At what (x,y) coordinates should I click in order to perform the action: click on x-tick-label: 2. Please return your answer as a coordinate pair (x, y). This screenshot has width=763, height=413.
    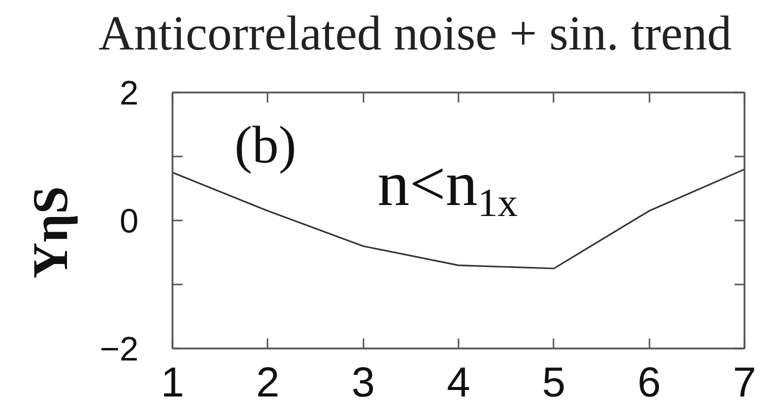
    Looking at the image, I should click on (268, 382).